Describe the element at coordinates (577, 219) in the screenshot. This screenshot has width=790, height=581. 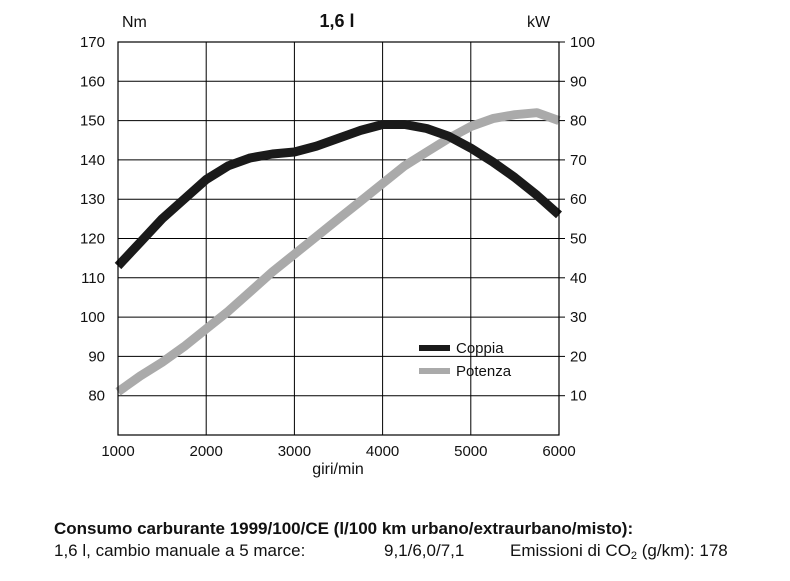
I see `y-axis-right-ticks: 10 20 30 40 50 60 70 80 90 100` at that location.